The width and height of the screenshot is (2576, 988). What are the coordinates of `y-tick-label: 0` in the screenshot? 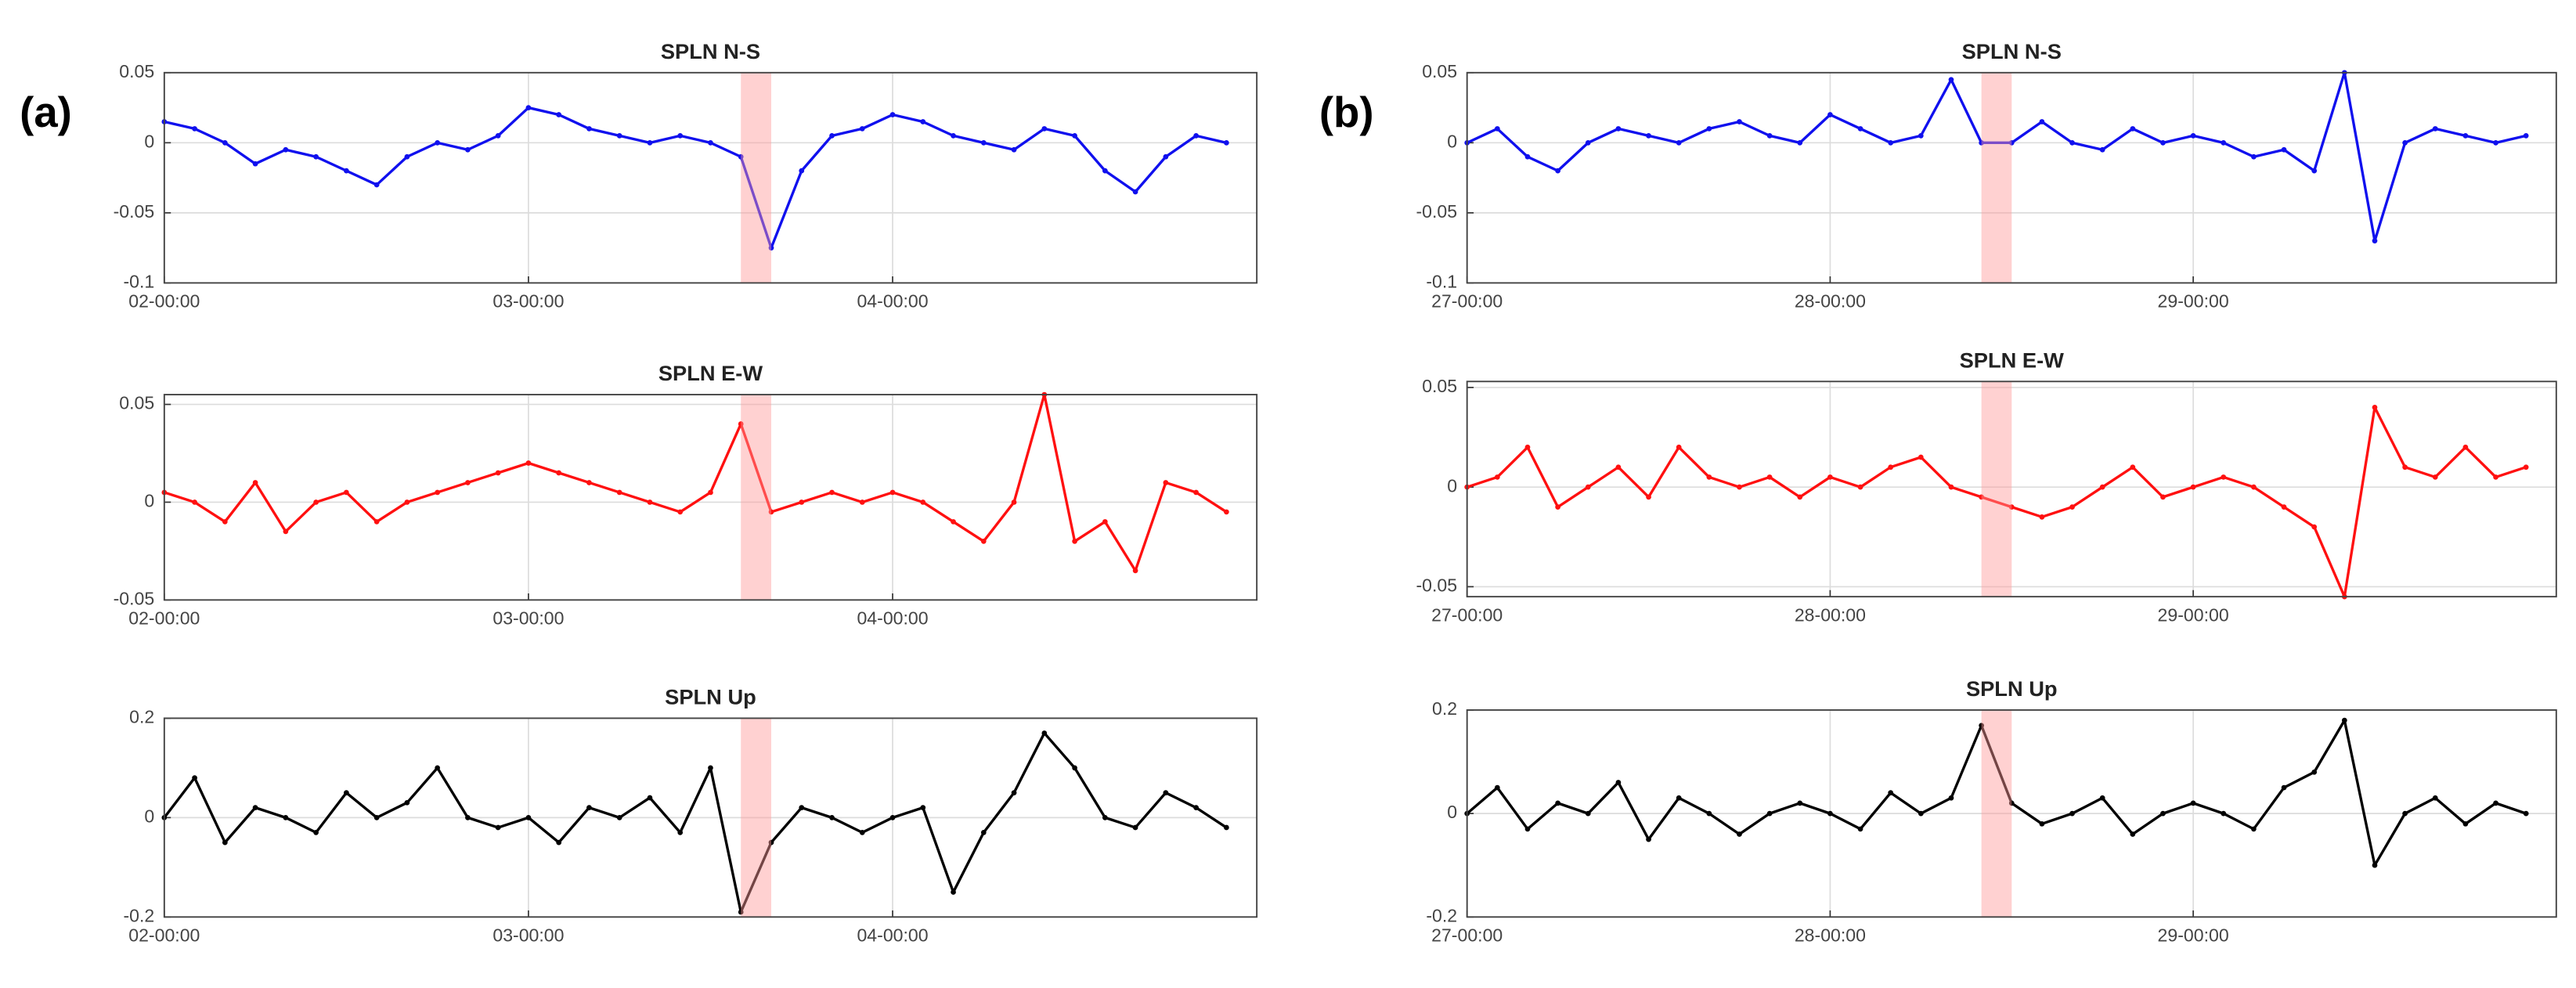 It's located at (149, 501).